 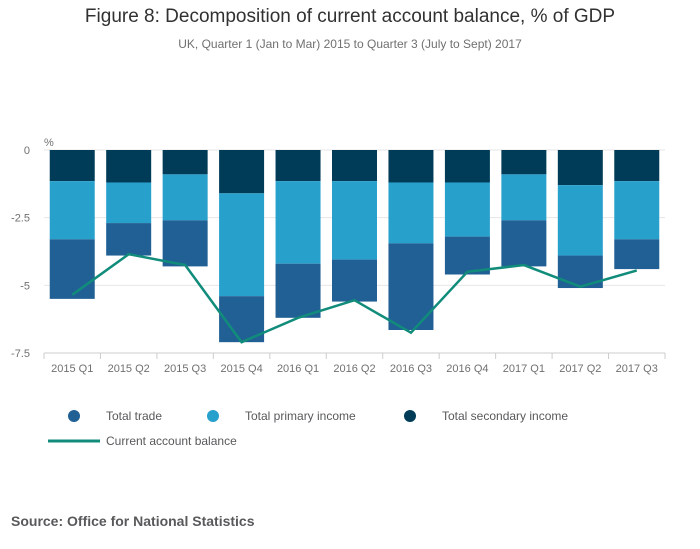 What do you see at coordinates (298, 369) in the screenshot?
I see `x-tick-label: 2016 Q1` at bounding box center [298, 369].